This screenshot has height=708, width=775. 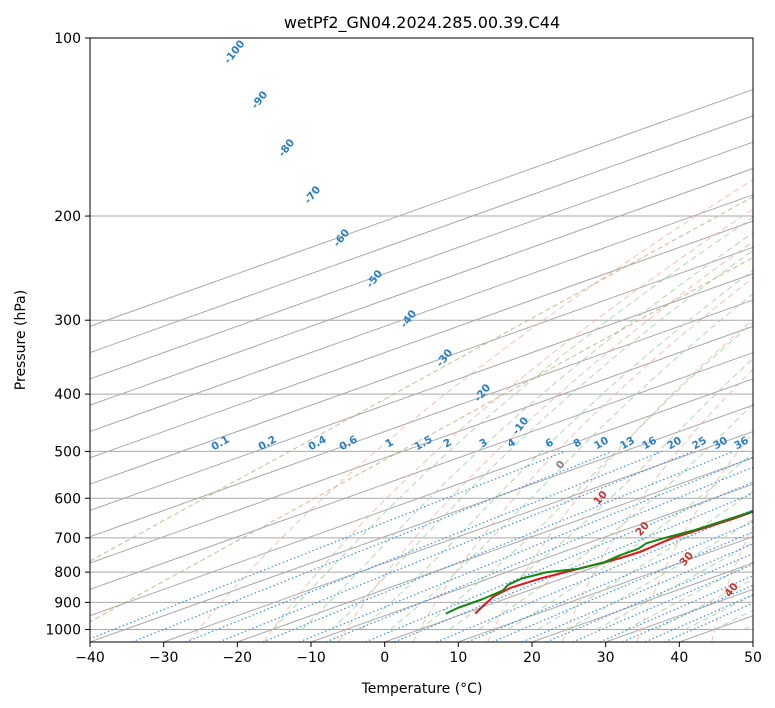 What do you see at coordinates (267, 444) in the screenshot?
I see `mixing-ratio-label: 0.2` at bounding box center [267, 444].